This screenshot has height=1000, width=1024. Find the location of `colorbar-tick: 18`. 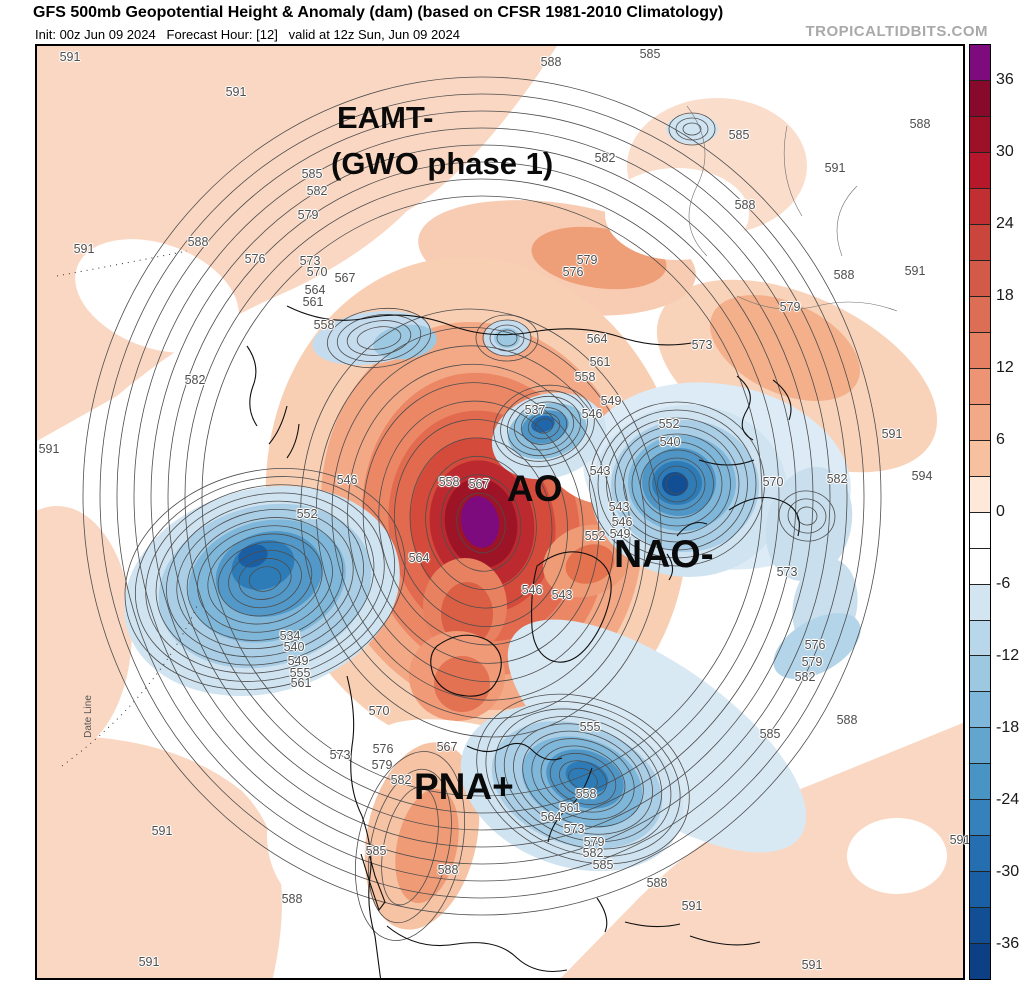

colorbar-tick: 18 is located at coordinates (1005, 295).